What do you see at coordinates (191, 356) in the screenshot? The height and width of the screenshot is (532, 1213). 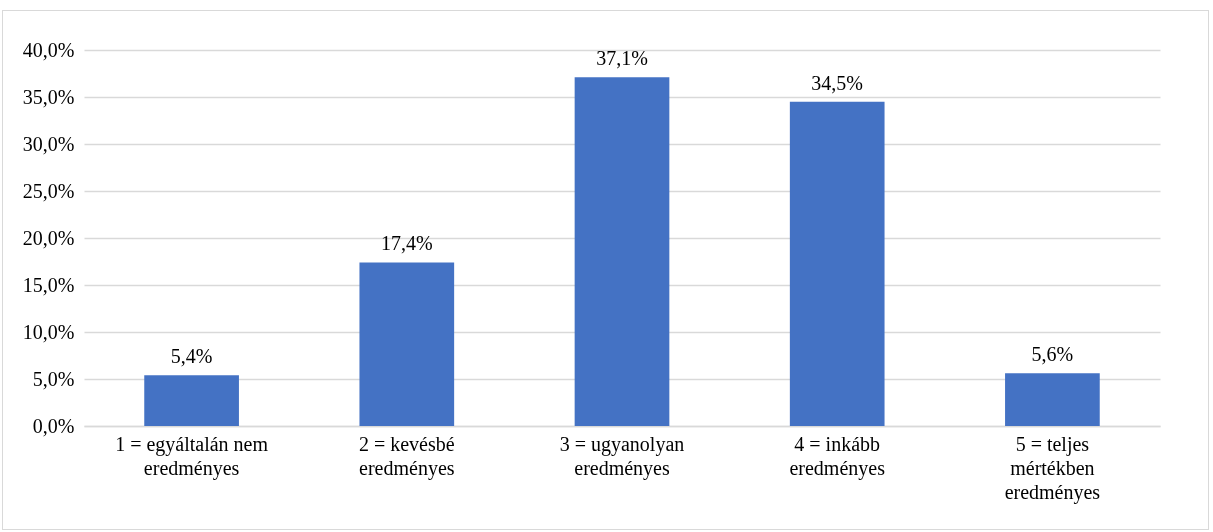 I see `data-label: 5,4%` at bounding box center [191, 356].